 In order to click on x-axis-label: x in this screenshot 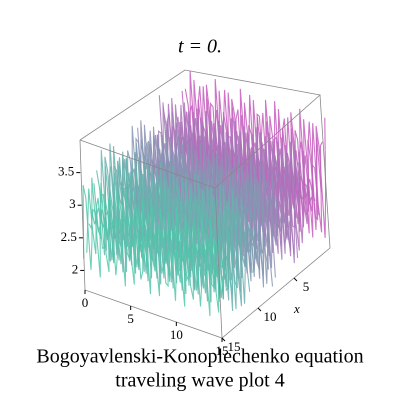, I will do `click(296, 308)`.